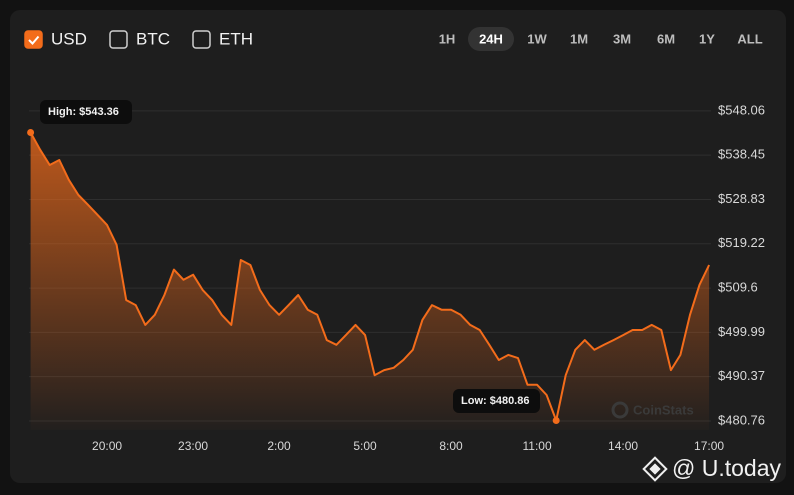 This screenshot has width=794, height=495. Describe the element at coordinates (663, 409) in the screenshot. I see `watermark: CoinStats` at that location.